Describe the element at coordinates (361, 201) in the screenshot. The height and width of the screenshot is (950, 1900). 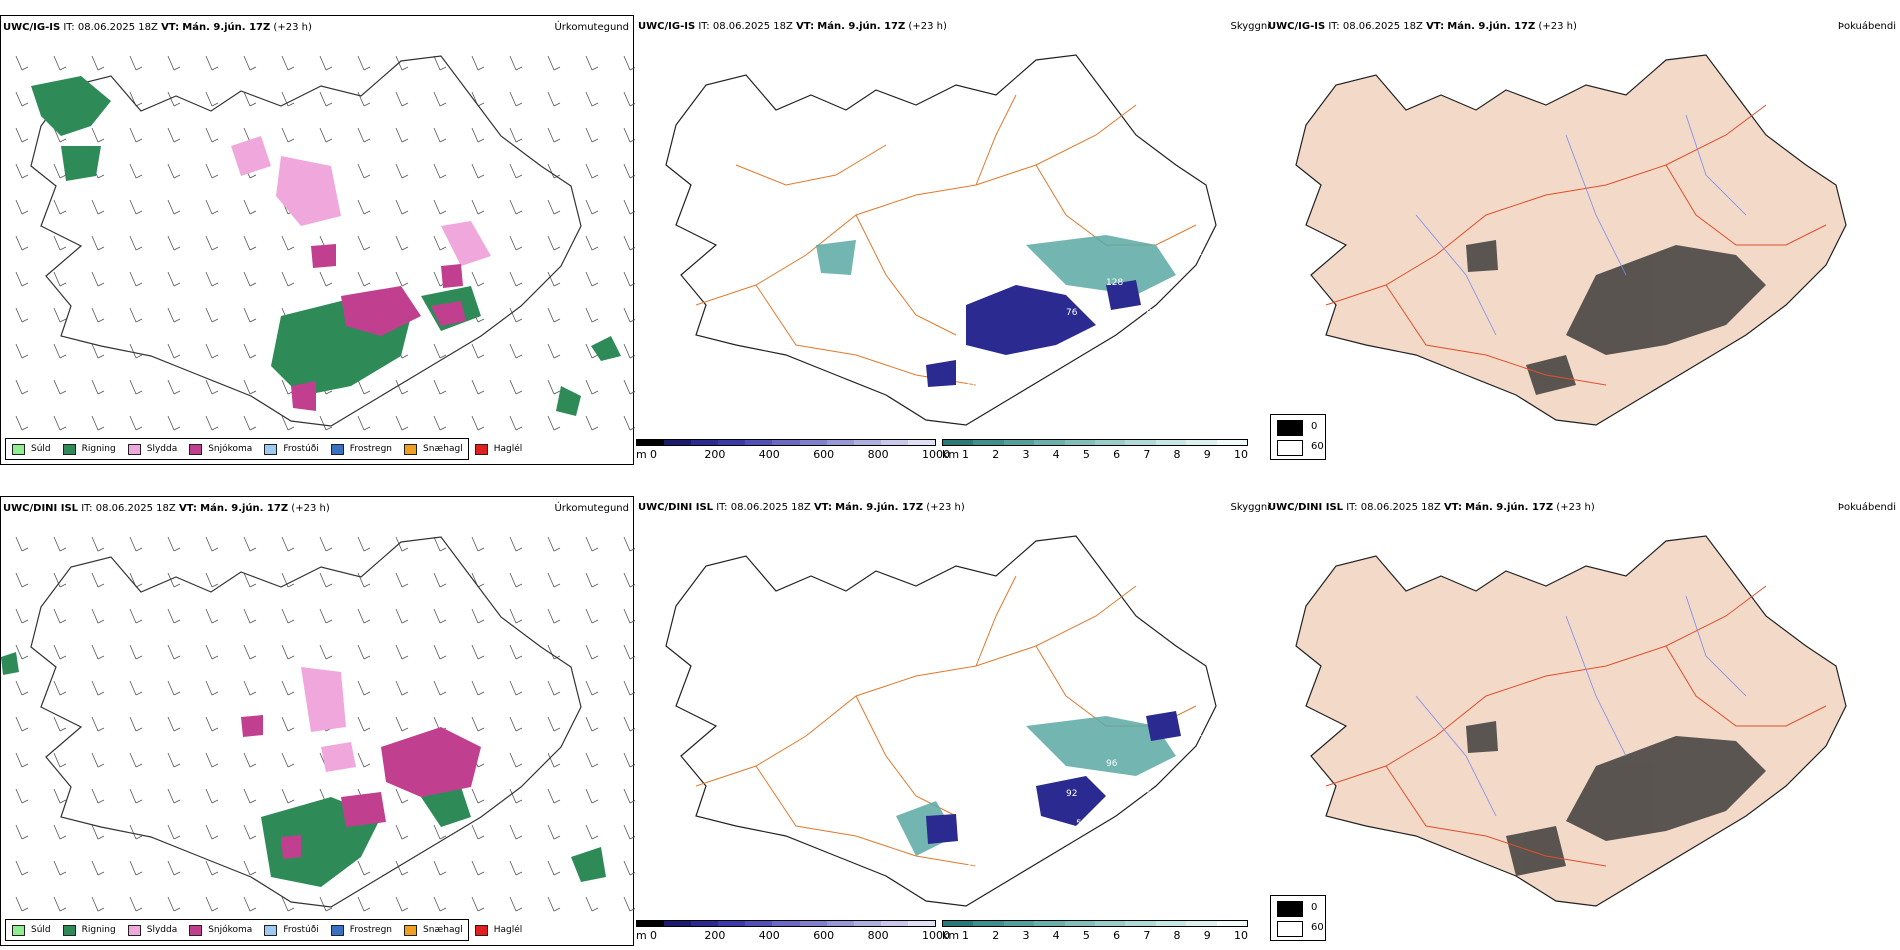
I see `sleet-areas` at that location.